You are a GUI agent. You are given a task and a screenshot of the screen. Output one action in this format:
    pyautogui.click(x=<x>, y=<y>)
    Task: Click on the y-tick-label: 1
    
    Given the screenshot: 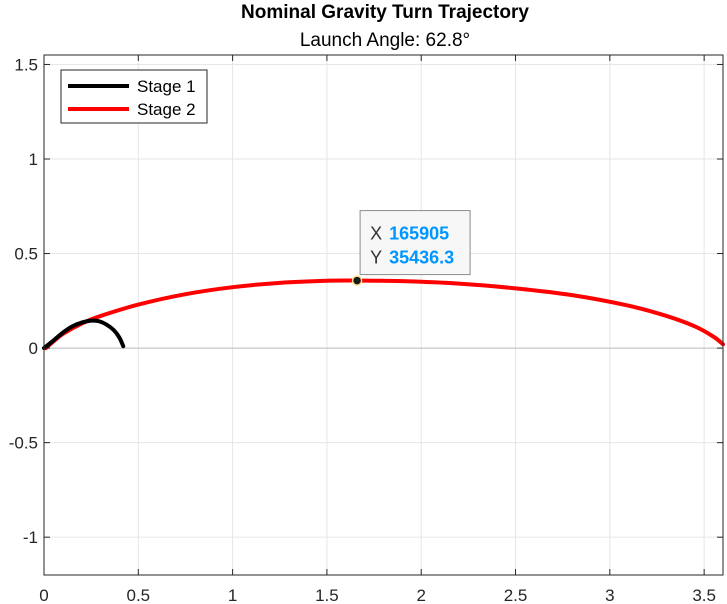 What is the action you would take?
    pyautogui.click(x=33, y=159)
    